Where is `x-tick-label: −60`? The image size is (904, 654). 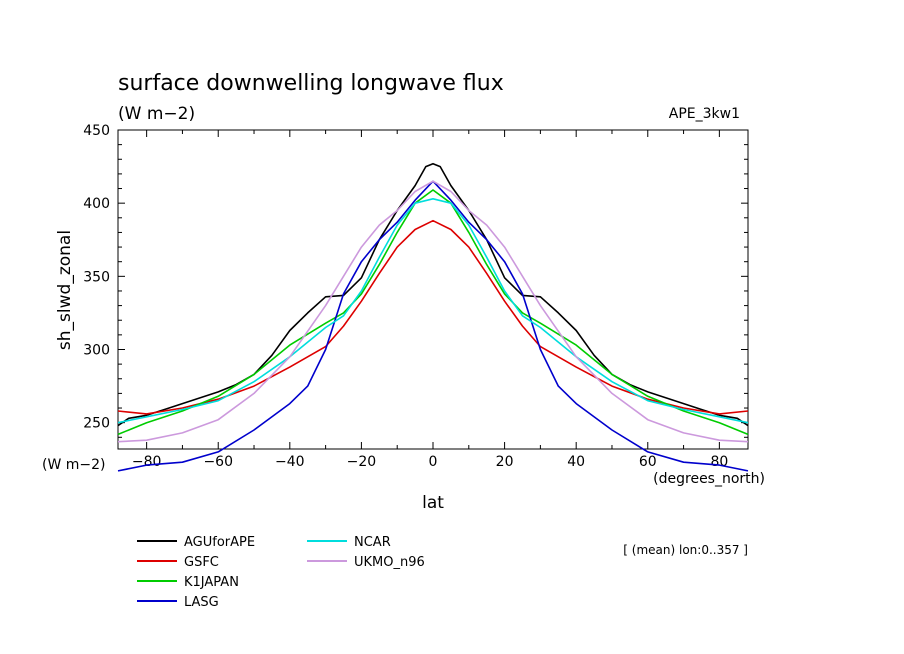
x-tick-label: −60 is located at coordinates (218, 462).